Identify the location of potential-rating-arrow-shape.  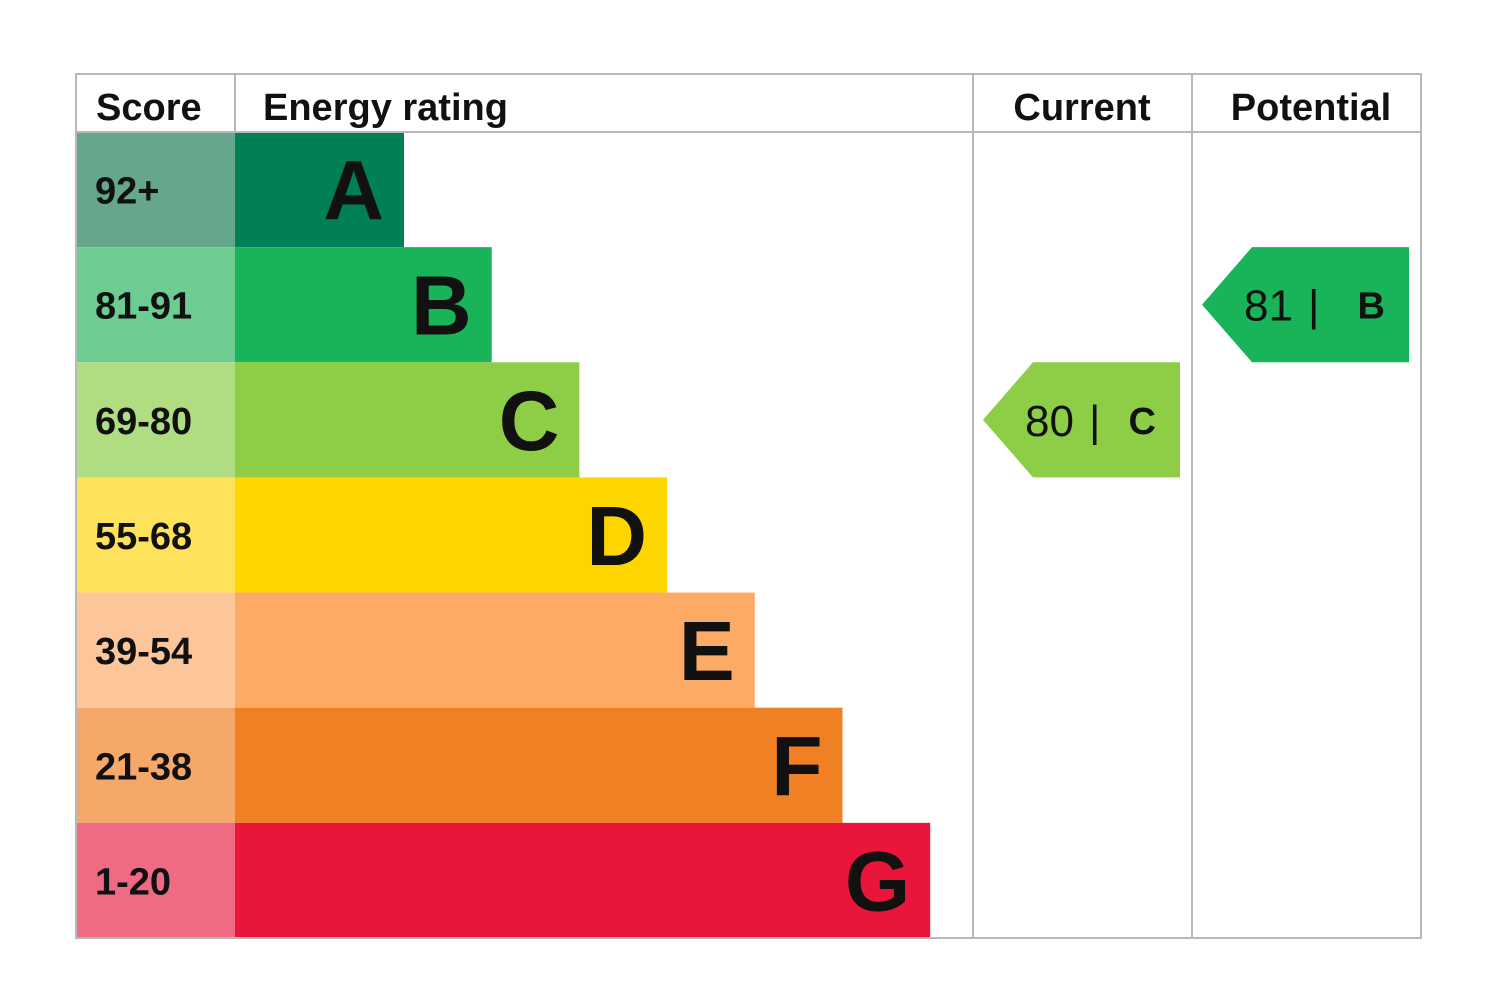
(1305, 305).